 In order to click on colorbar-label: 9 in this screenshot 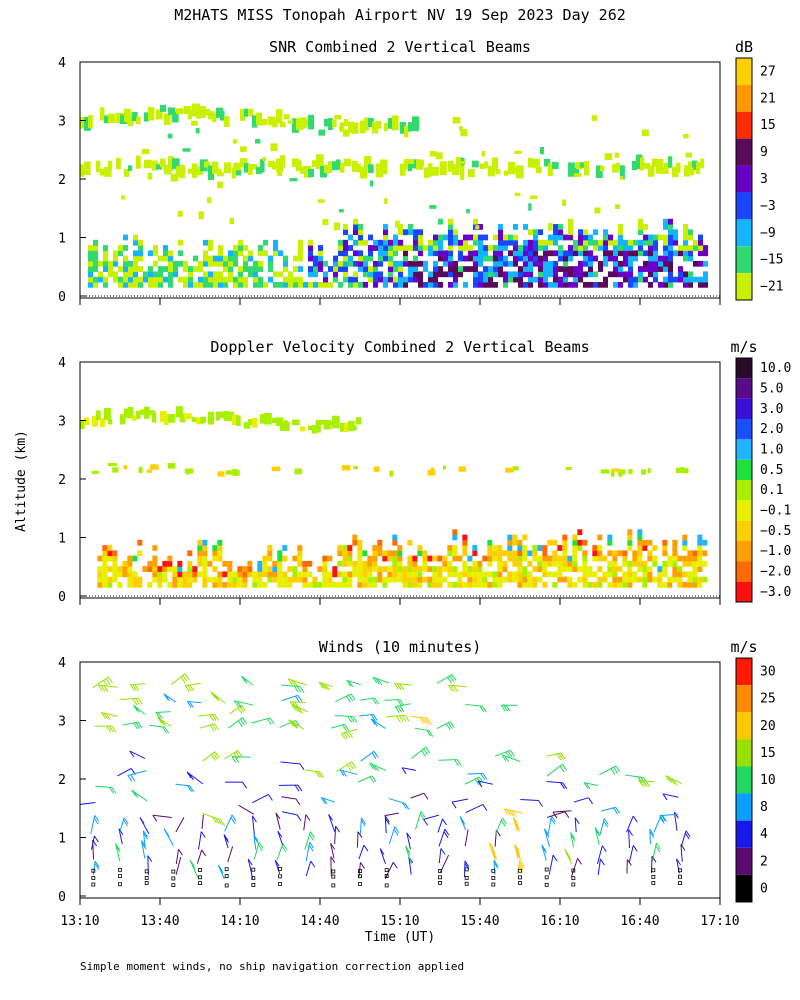, I will do `click(764, 152)`.